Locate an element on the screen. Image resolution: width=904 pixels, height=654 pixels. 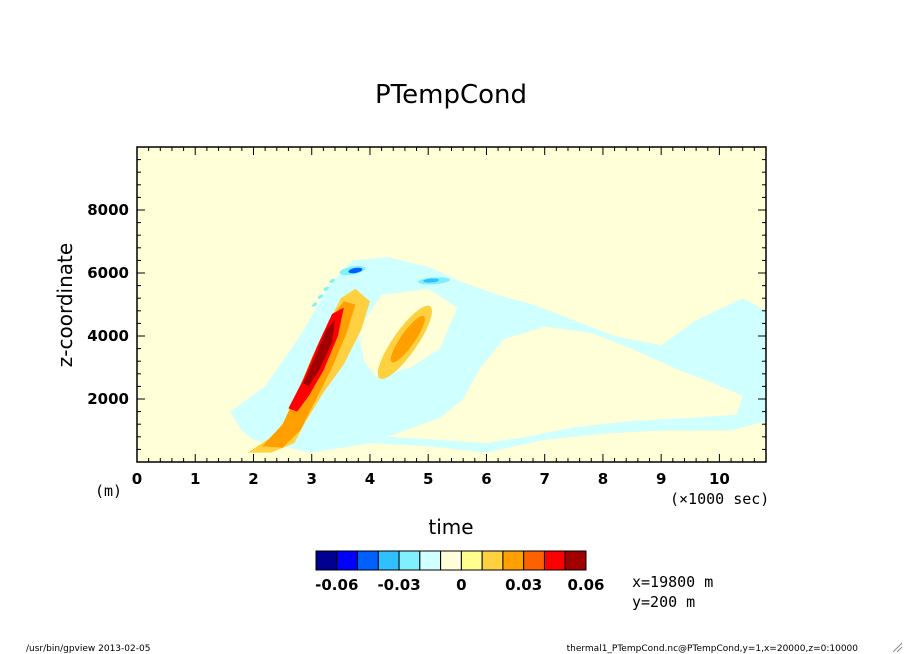
chart-title: PTempCond is located at coordinates (451, 95).